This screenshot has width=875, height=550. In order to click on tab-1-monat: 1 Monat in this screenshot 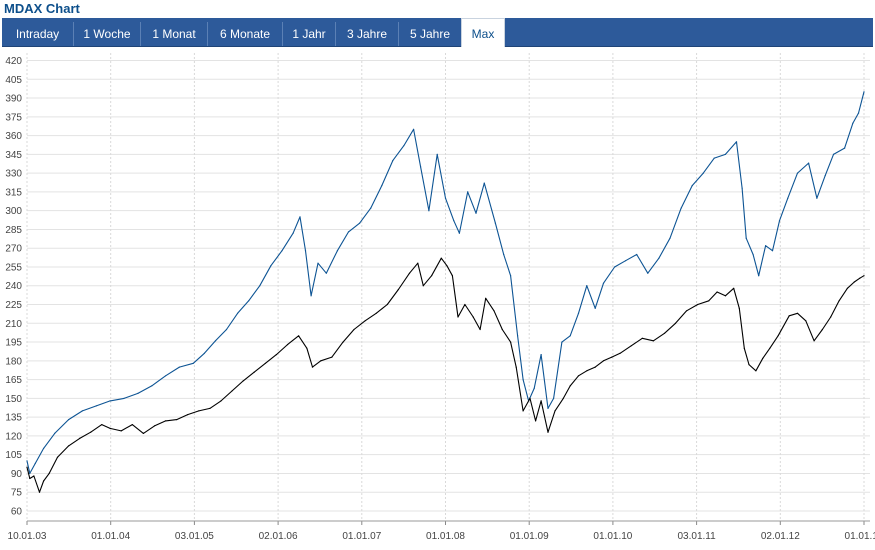, I will do `click(173, 34)`.